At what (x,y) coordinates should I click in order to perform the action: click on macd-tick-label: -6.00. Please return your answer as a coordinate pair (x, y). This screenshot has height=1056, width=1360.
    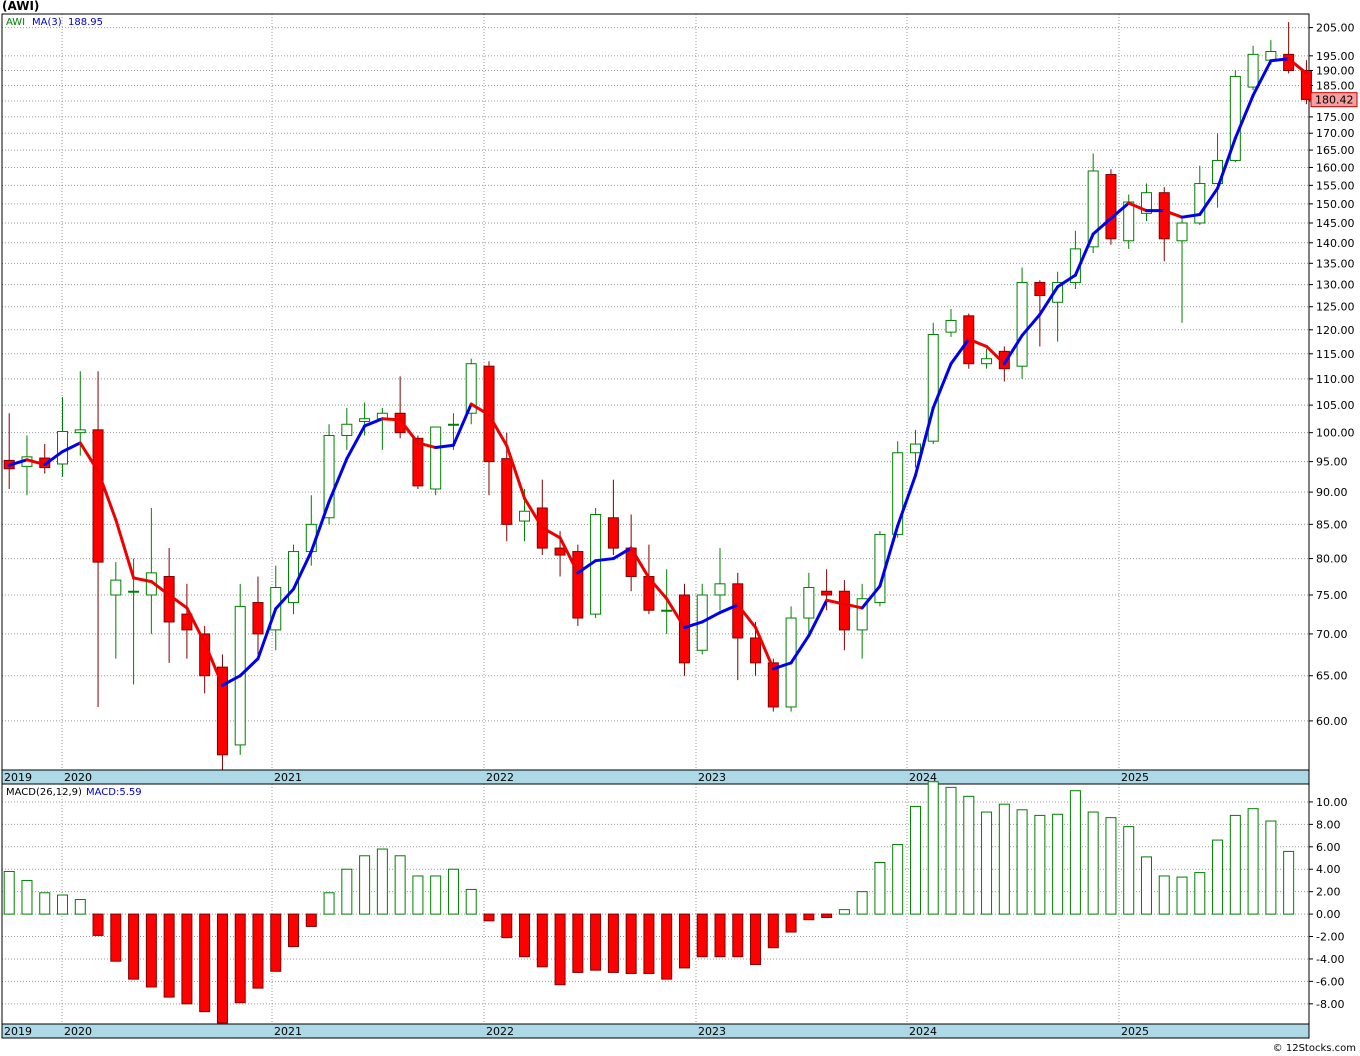
    Looking at the image, I should click on (1330, 981).